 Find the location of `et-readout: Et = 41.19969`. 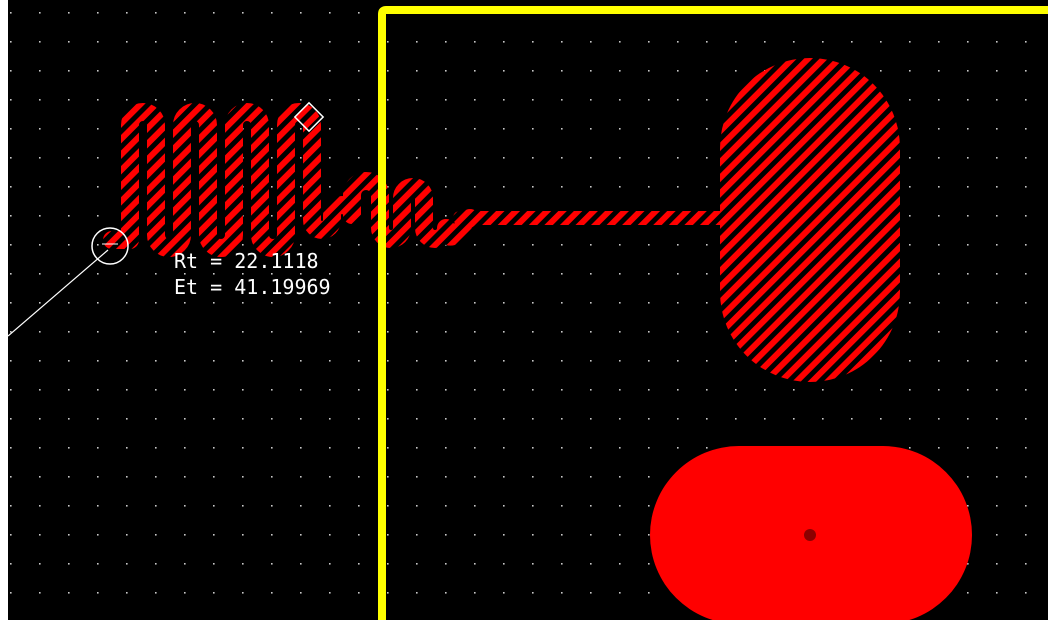

et-readout: Et = 41.19969 is located at coordinates (252, 287).